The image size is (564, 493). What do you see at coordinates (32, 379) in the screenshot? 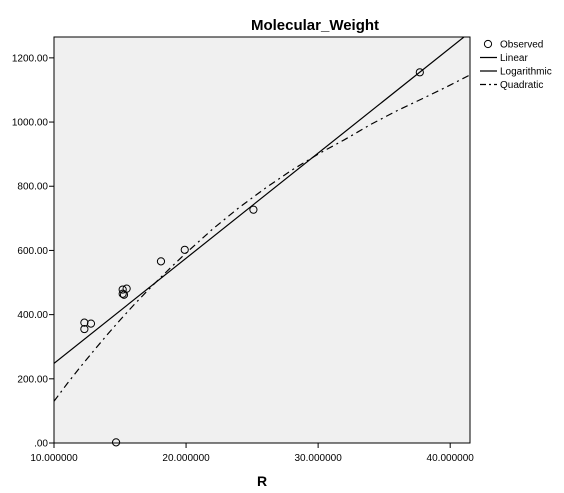
I see `y-tick-label: 200.00` at bounding box center [32, 379].